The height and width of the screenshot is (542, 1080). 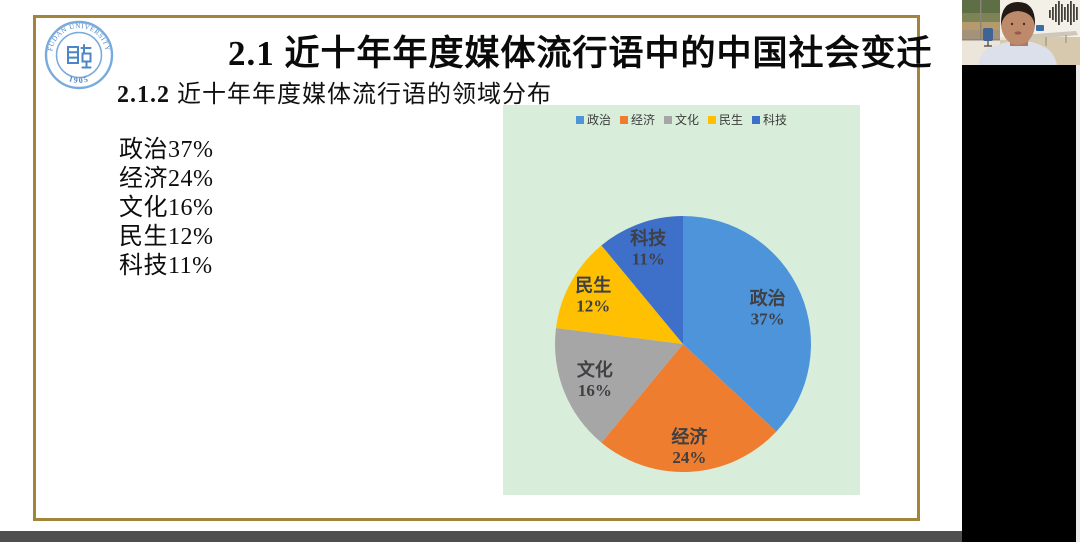 What do you see at coordinates (768, 307) in the screenshot?
I see `pie-slice-label: 政治 37%` at bounding box center [768, 307].